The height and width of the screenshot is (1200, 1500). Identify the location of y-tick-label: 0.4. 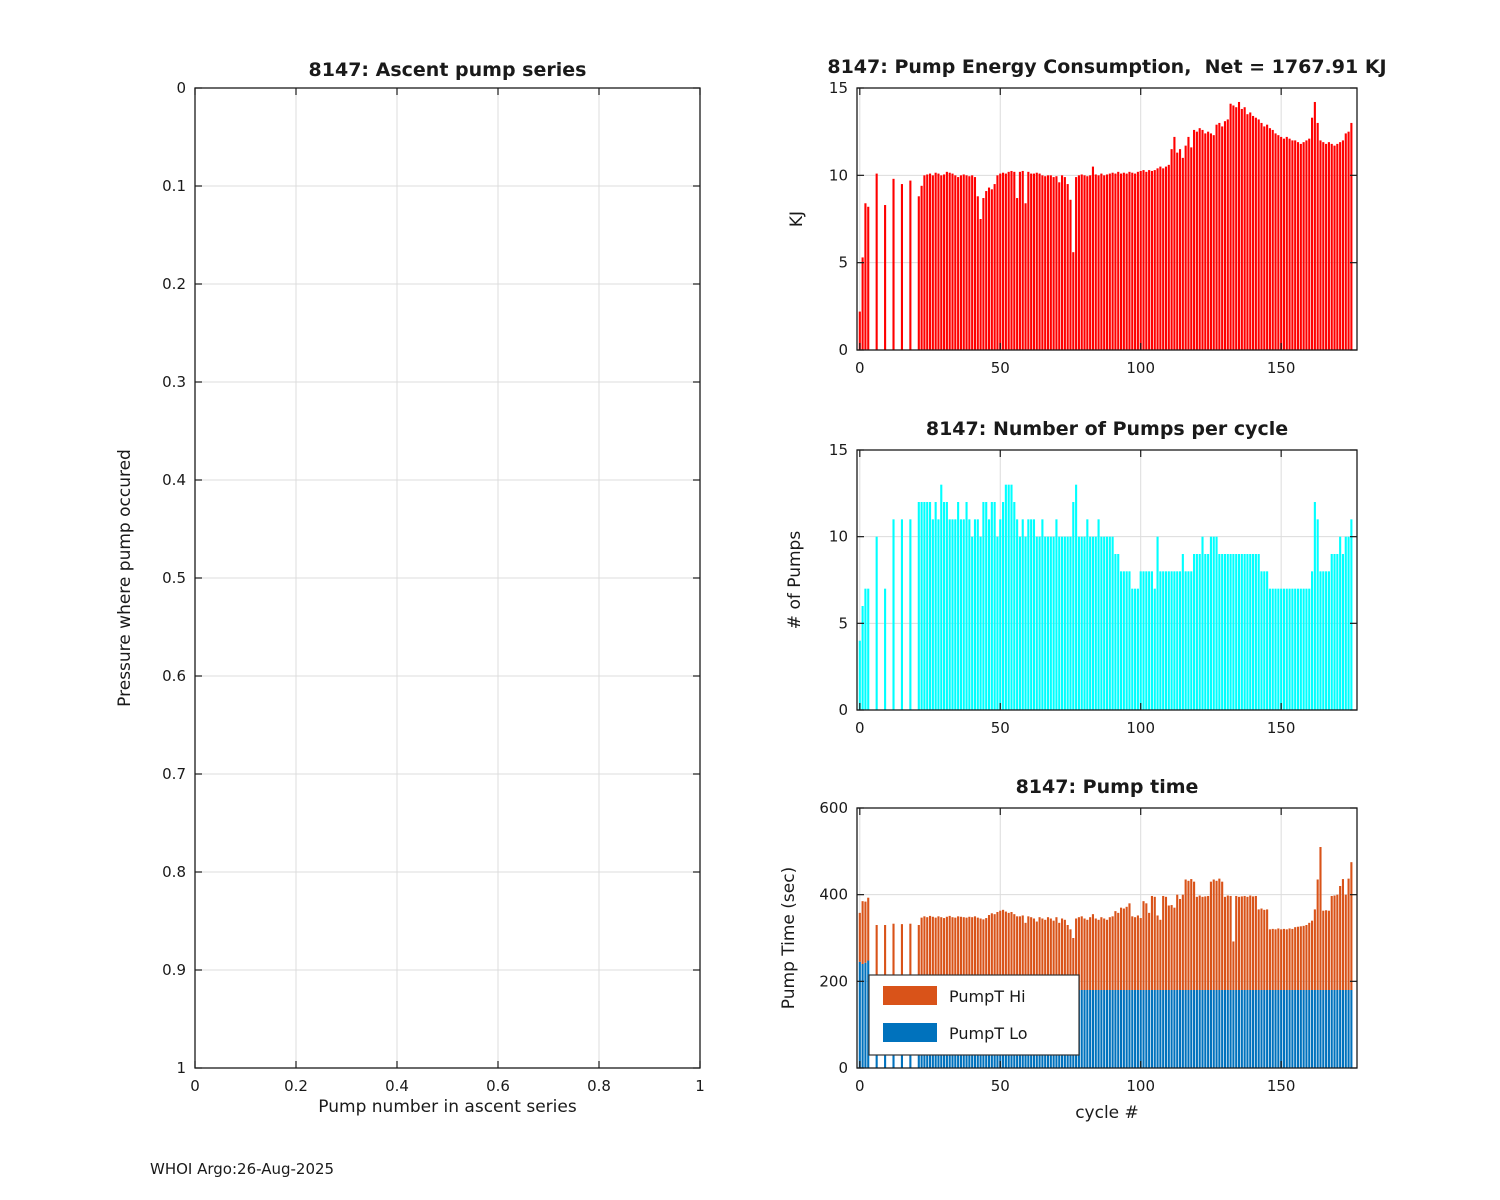
(174, 480).